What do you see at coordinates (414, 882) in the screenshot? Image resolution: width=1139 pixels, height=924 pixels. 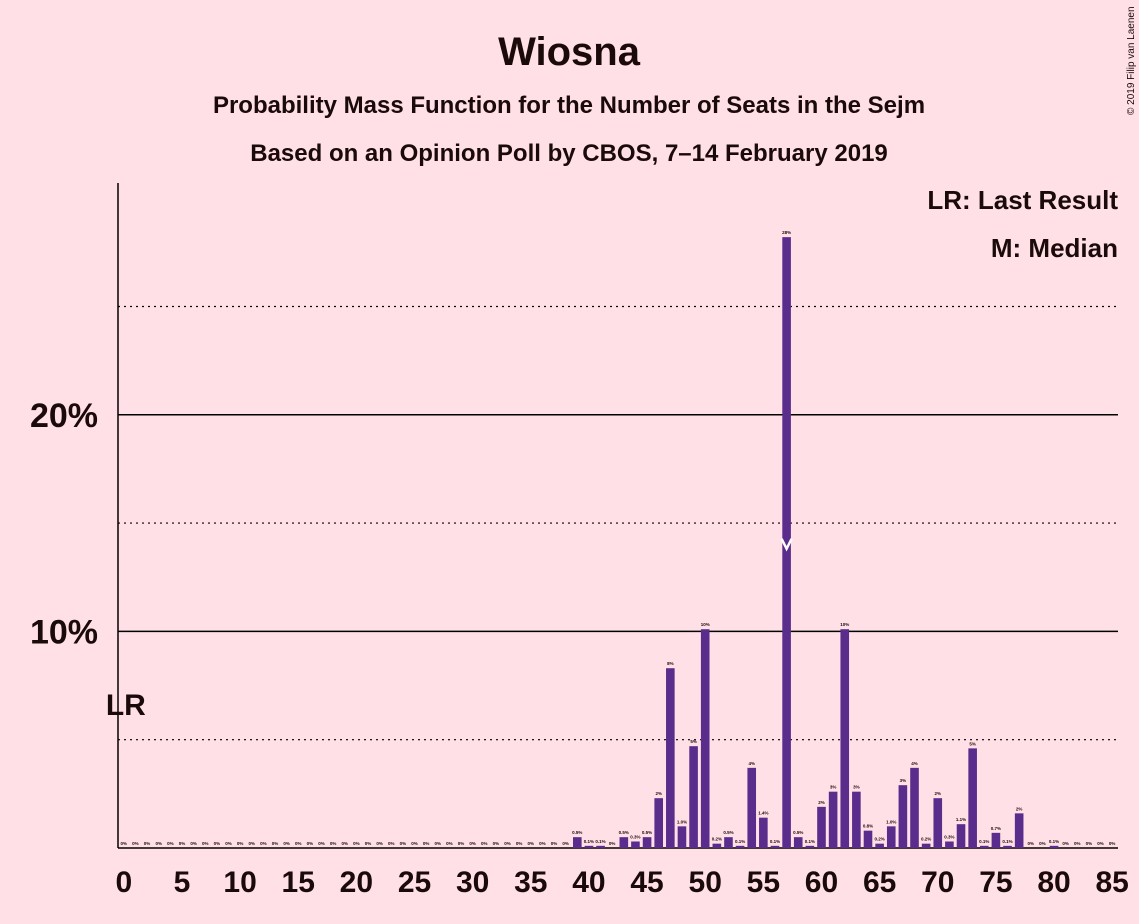 I see `x-tick-label: 25` at bounding box center [414, 882].